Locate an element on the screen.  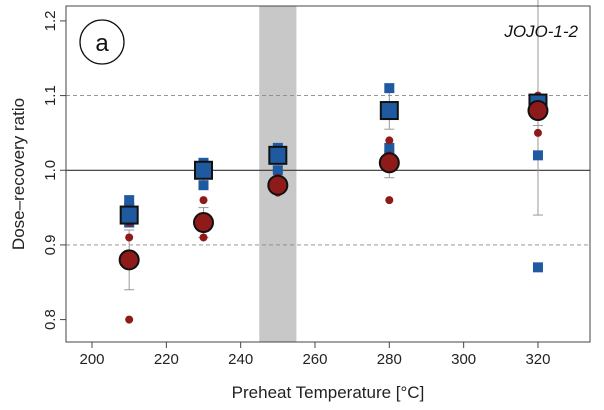
y-axis: 0.8 0.9 1.0 1.1 1.2 is located at coordinates (54, 170).